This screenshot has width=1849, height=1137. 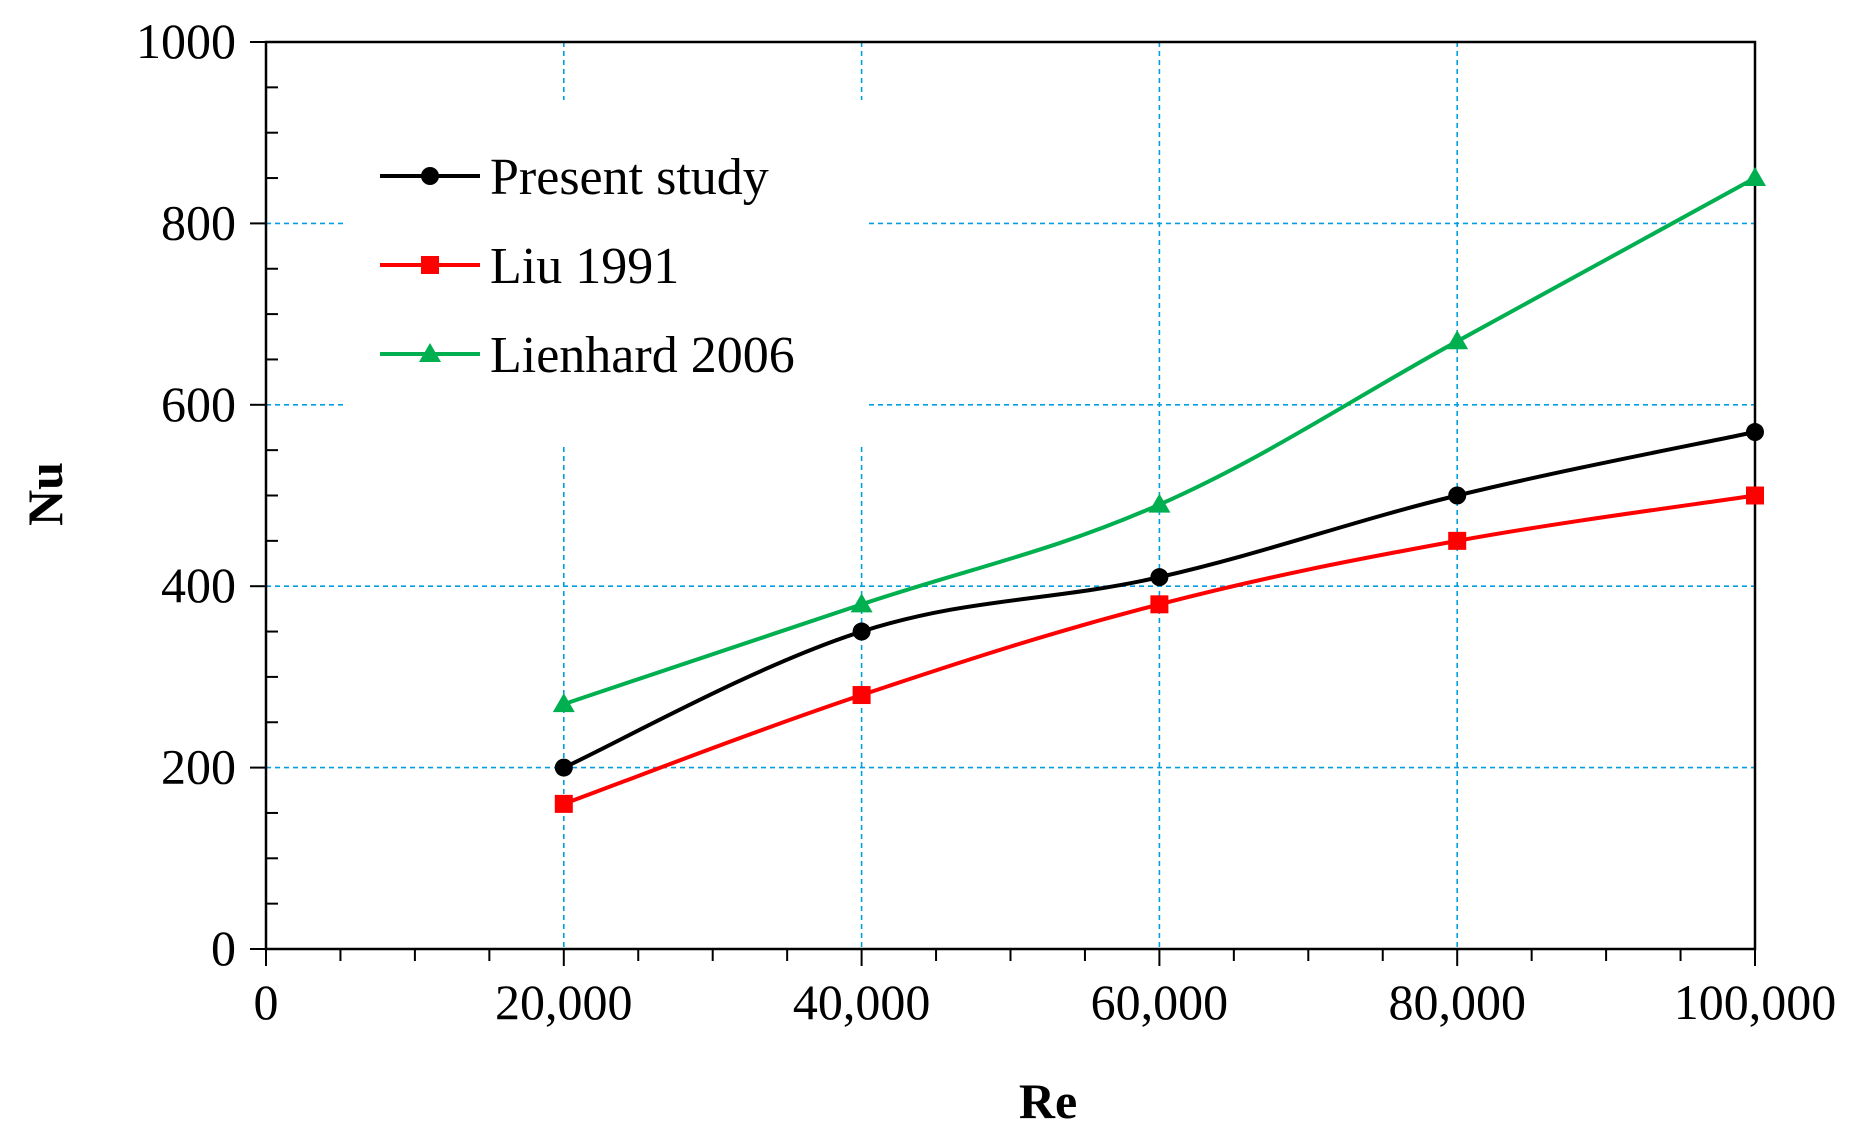 What do you see at coordinates (223, 948) in the screenshot?
I see `y-tick-label: 0` at bounding box center [223, 948].